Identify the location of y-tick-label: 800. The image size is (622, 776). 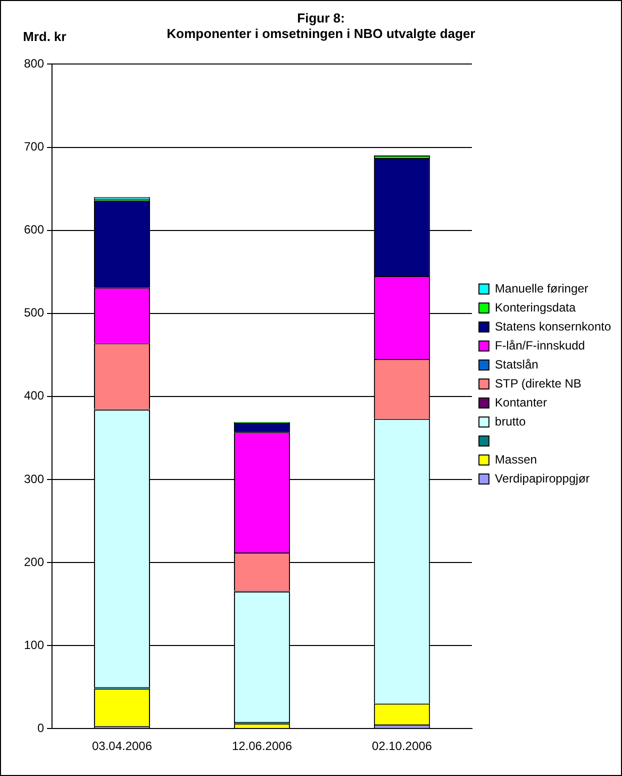
(34, 63).